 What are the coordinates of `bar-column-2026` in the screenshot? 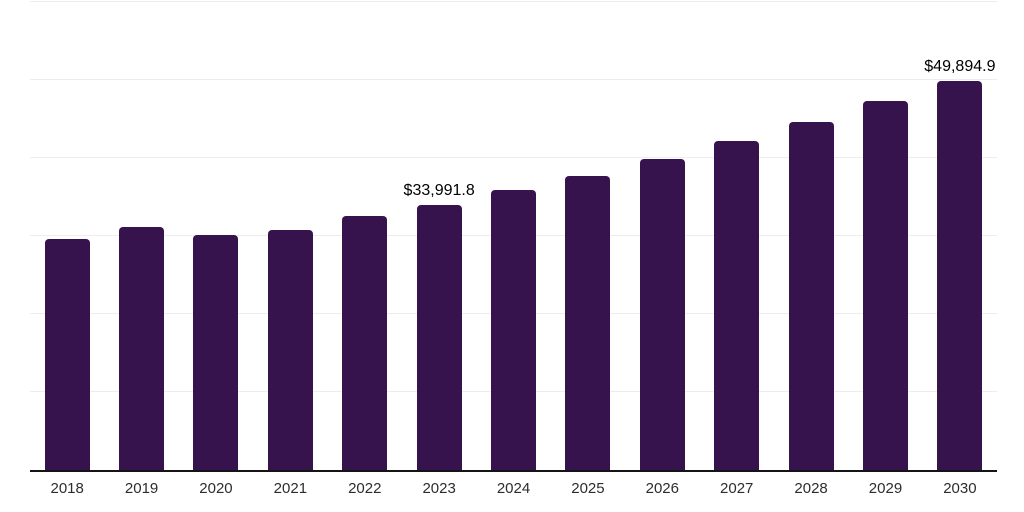 It's located at (662, 236).